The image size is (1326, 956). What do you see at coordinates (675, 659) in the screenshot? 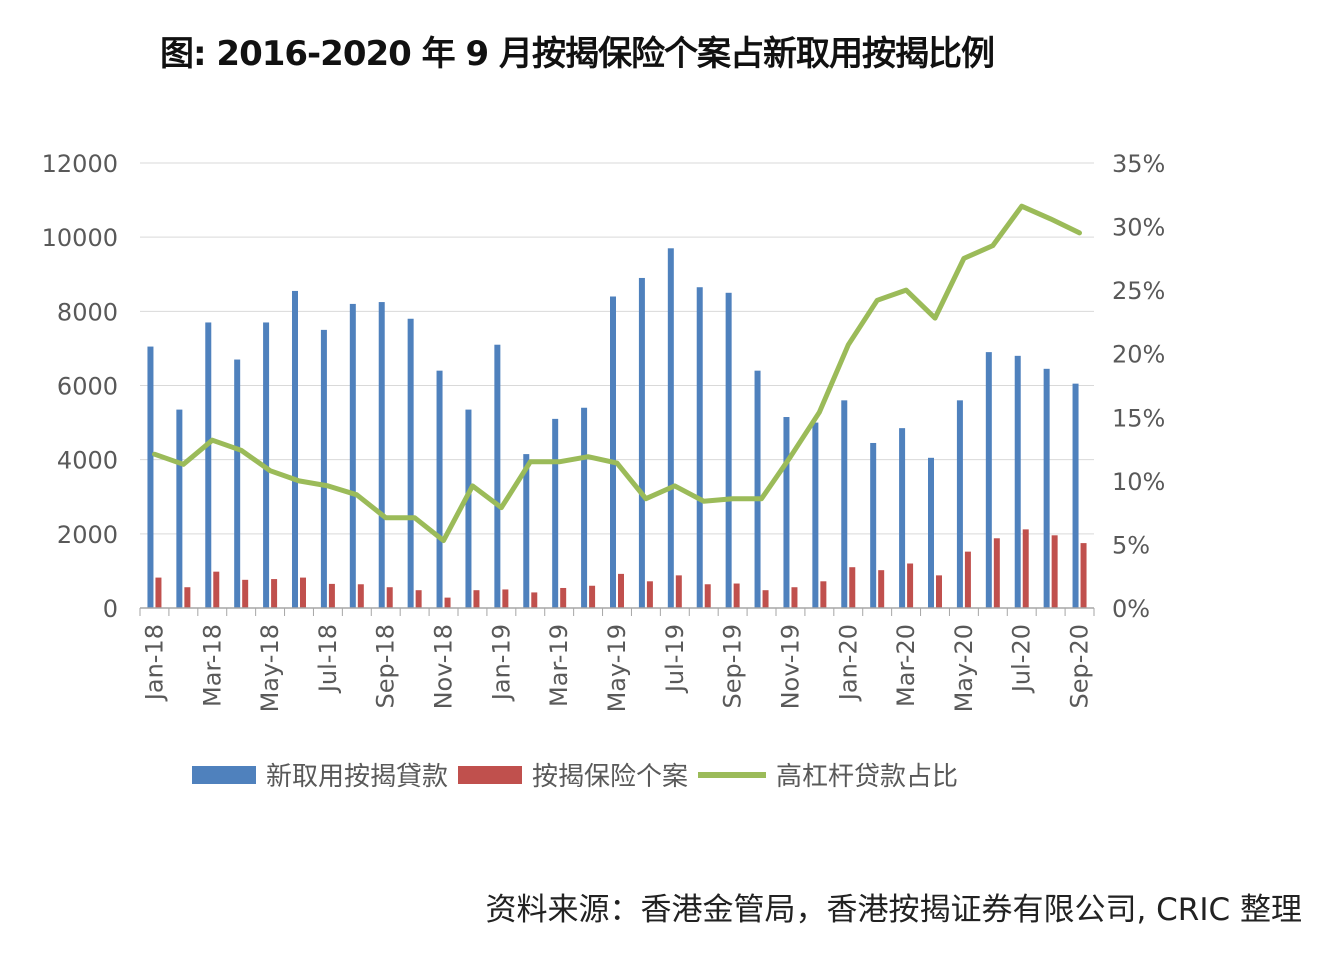
I see `x-tick-label: Jul-19` at bounding box center [675, 659].